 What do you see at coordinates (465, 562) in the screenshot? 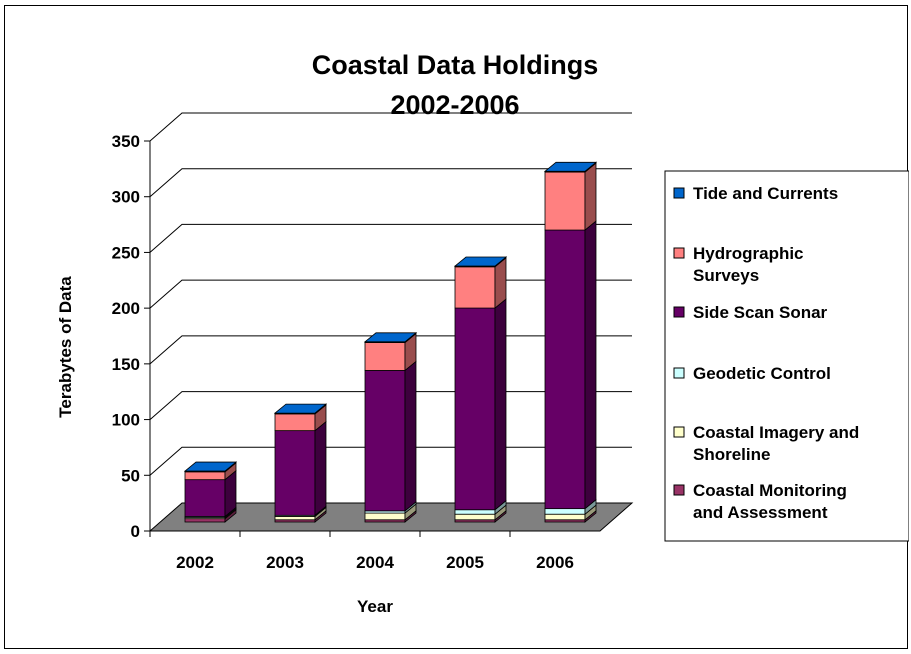
I see `x-tick-label: 2005` at bounding box center [465, 562].